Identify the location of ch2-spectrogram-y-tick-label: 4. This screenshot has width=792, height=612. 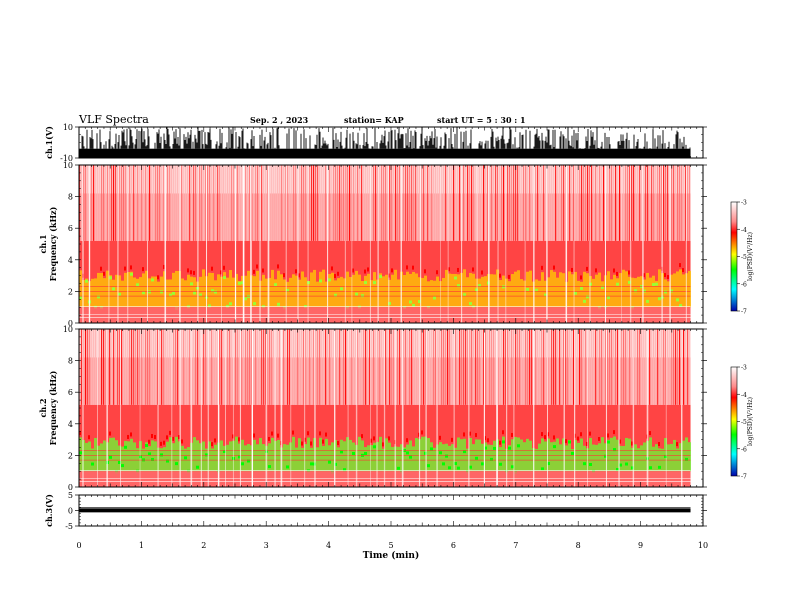
(70, 424).